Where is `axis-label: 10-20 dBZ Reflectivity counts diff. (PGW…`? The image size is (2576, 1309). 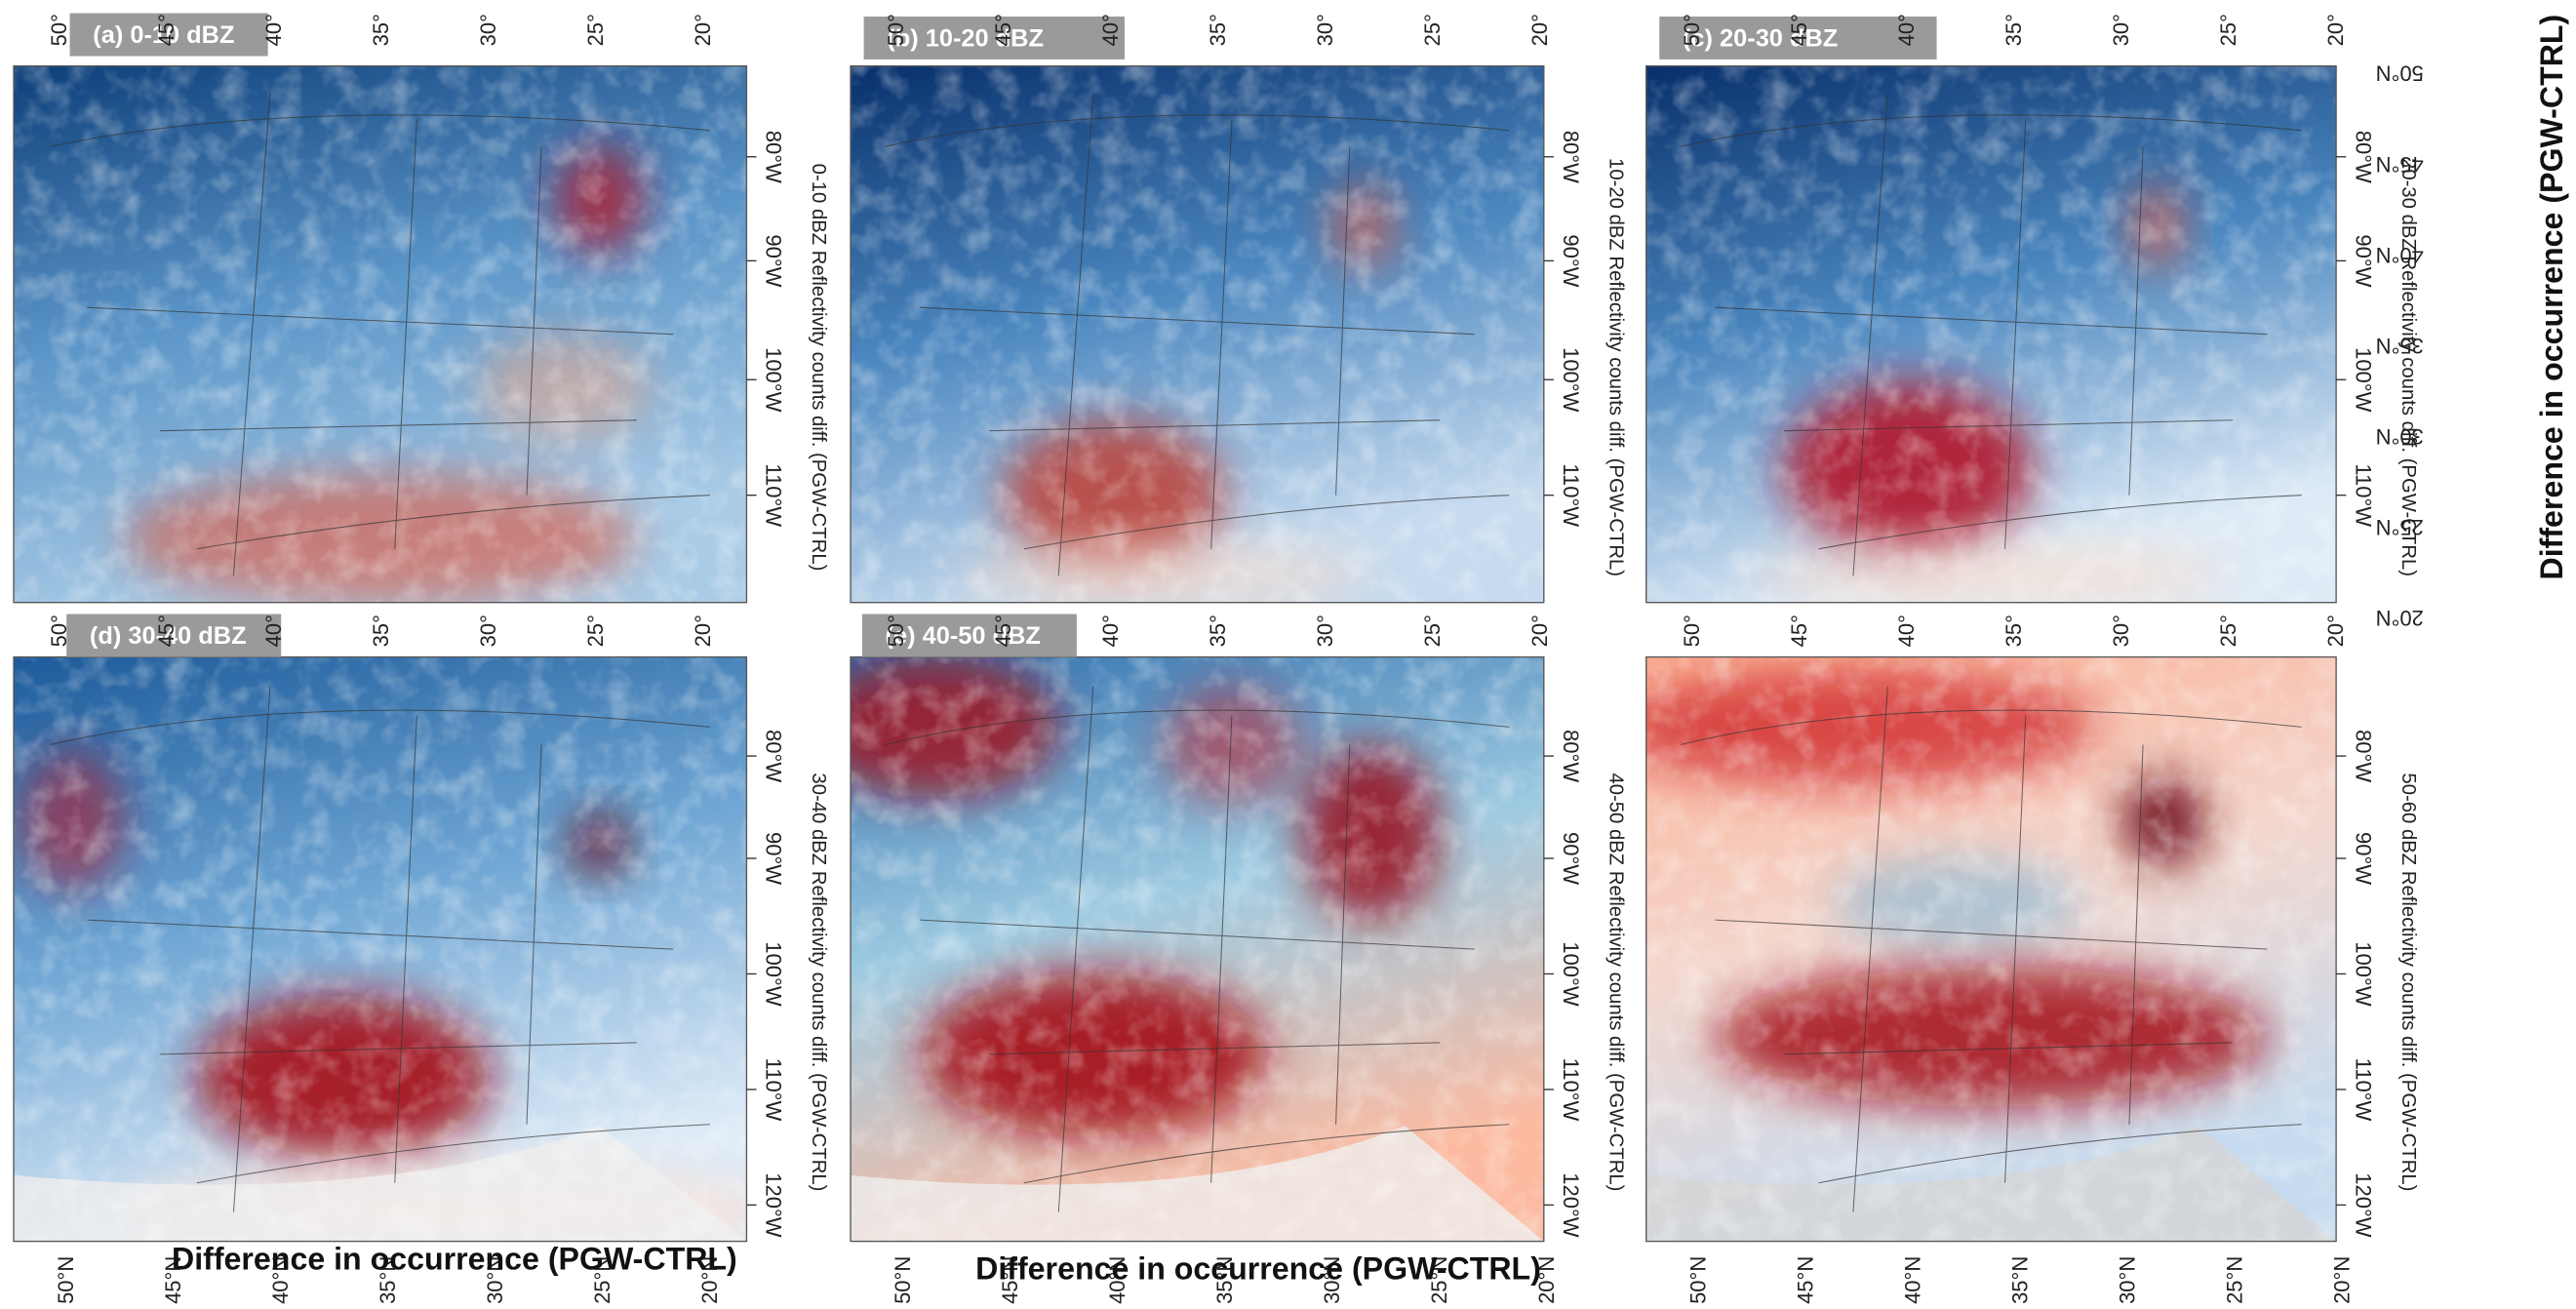
axis-label: 10-20 dBZ Reflectivity counts diff. (PGW… is located at coordinates (1616, 367).